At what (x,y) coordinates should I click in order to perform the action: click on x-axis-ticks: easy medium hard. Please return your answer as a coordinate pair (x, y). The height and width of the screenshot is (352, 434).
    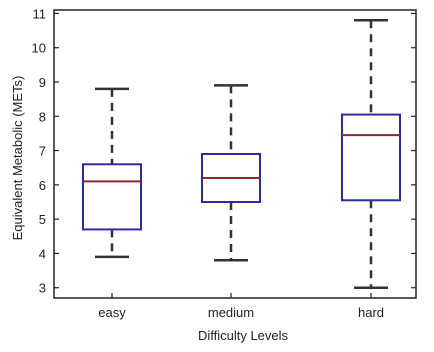
    Looking at the image, I should click on (241, 306).